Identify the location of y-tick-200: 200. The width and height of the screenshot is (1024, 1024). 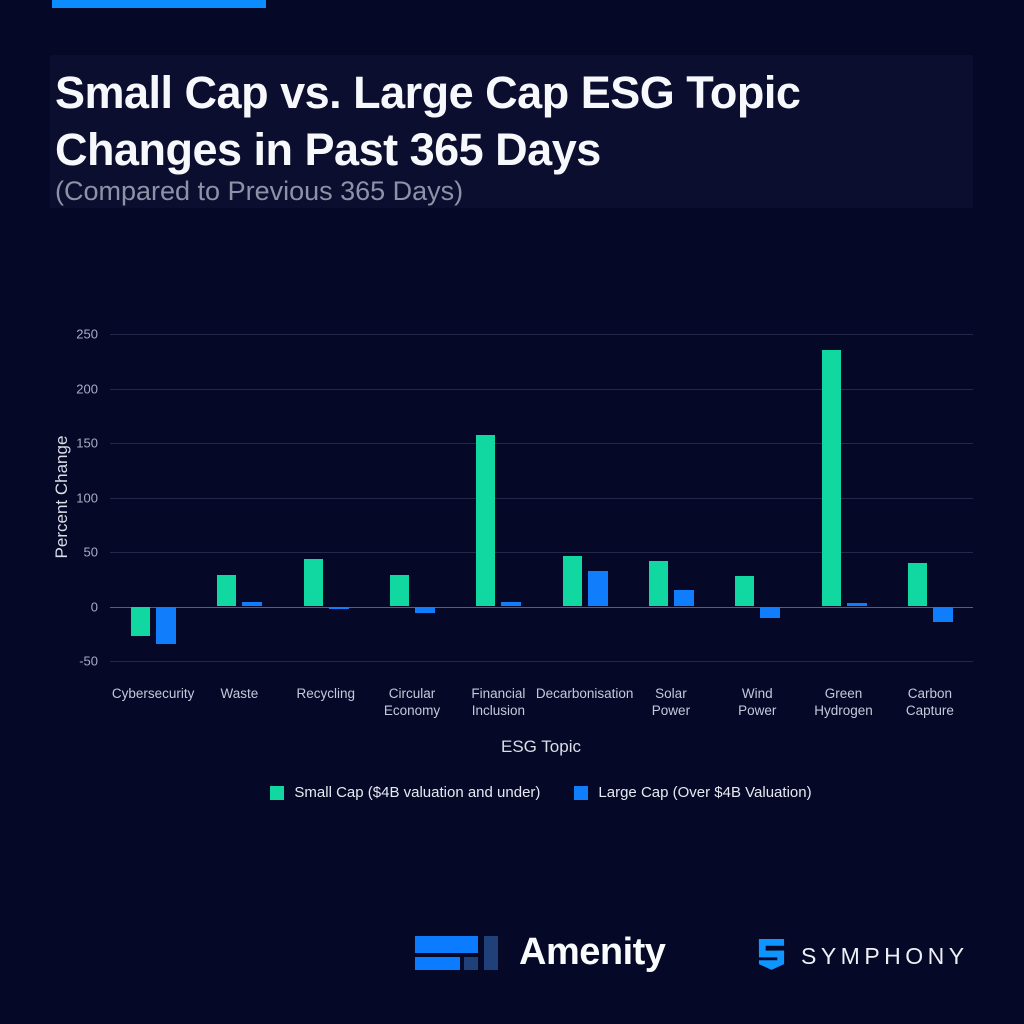
(87, 388).